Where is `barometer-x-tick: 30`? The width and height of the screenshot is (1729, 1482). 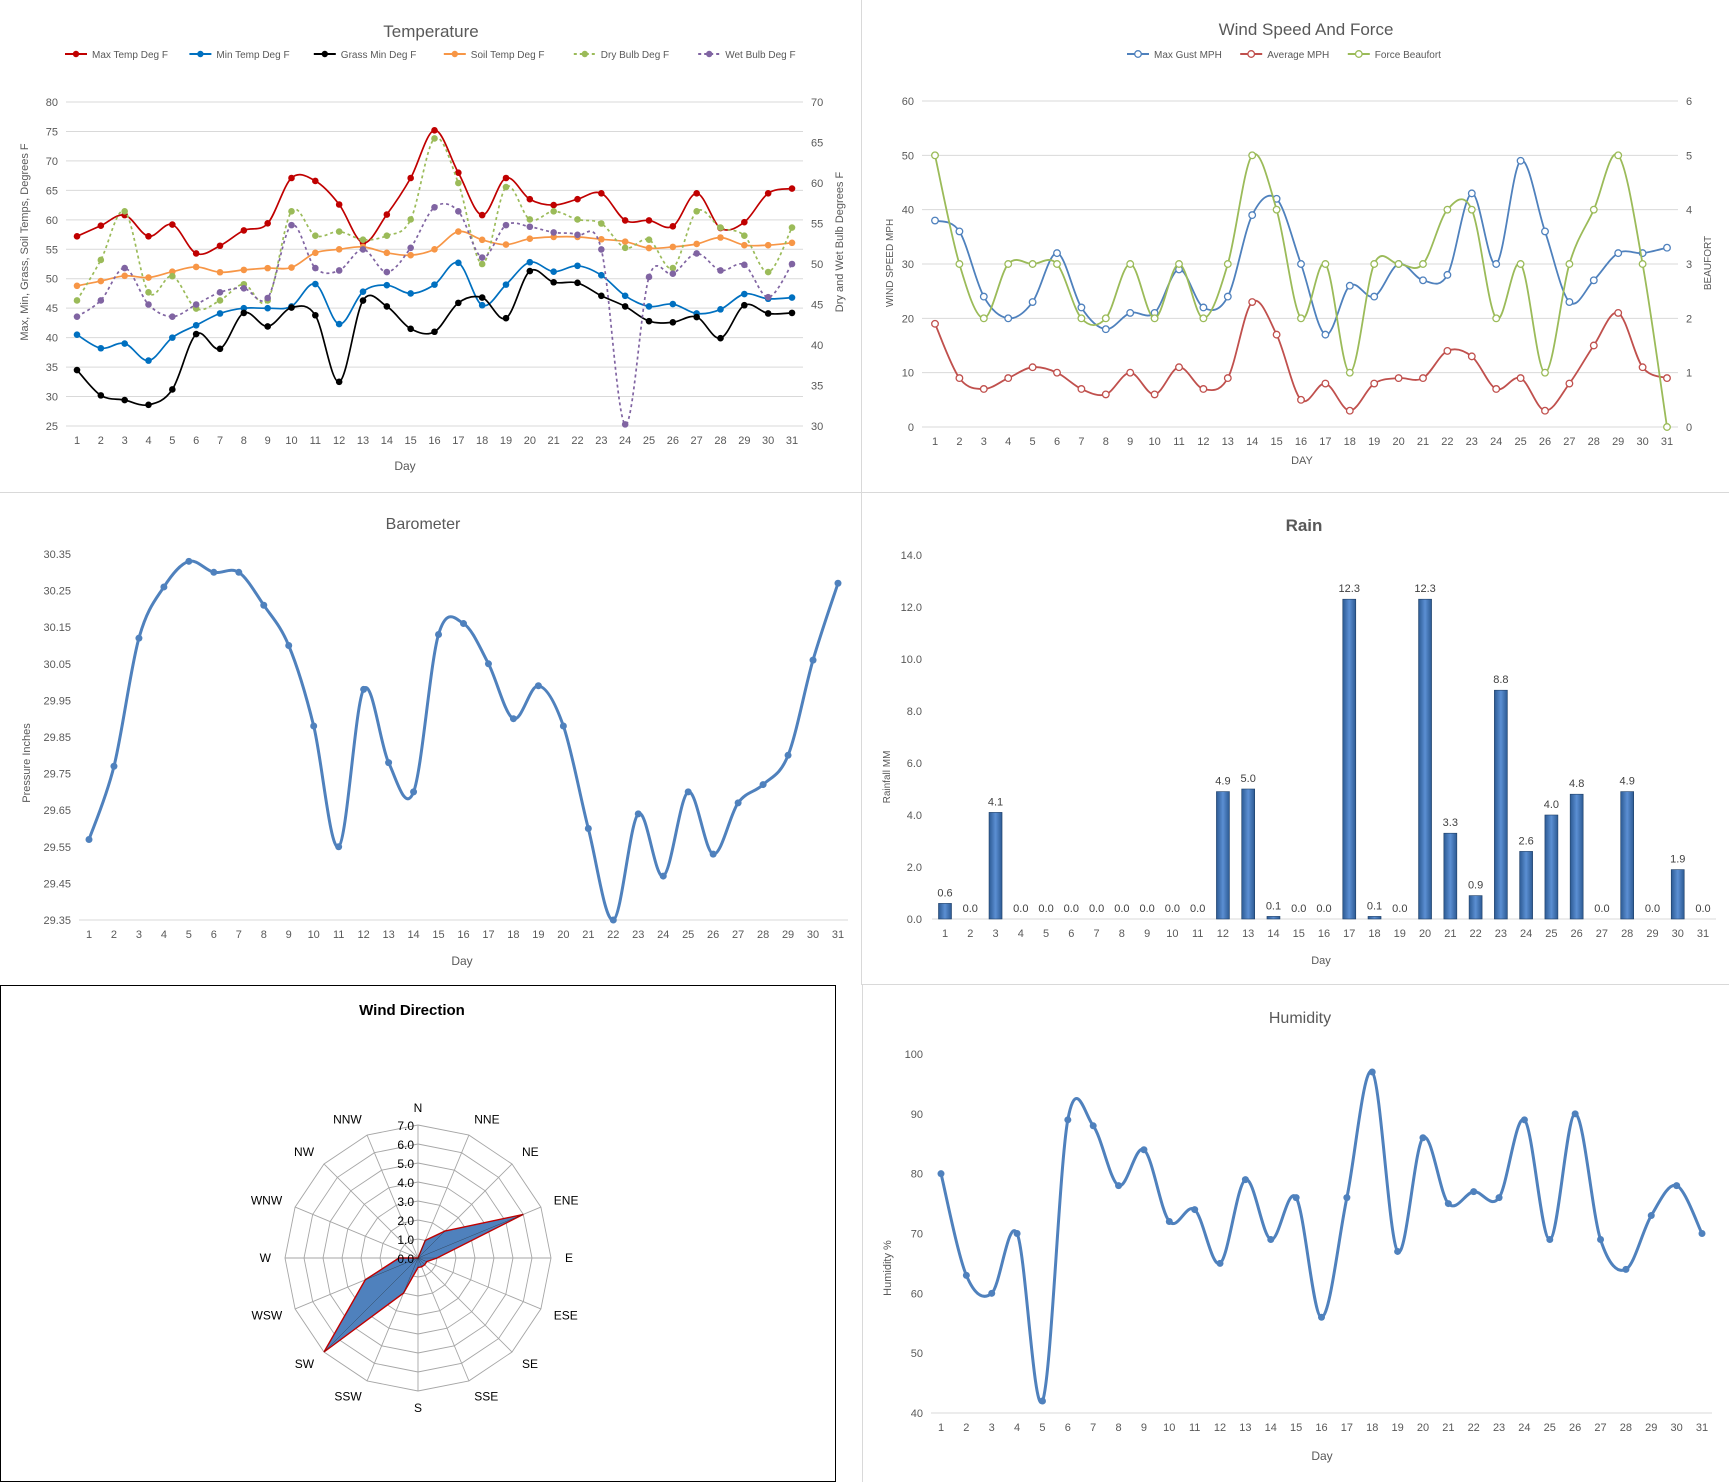 barometer-x-tick: 30 is located at coordinates (813, 935).